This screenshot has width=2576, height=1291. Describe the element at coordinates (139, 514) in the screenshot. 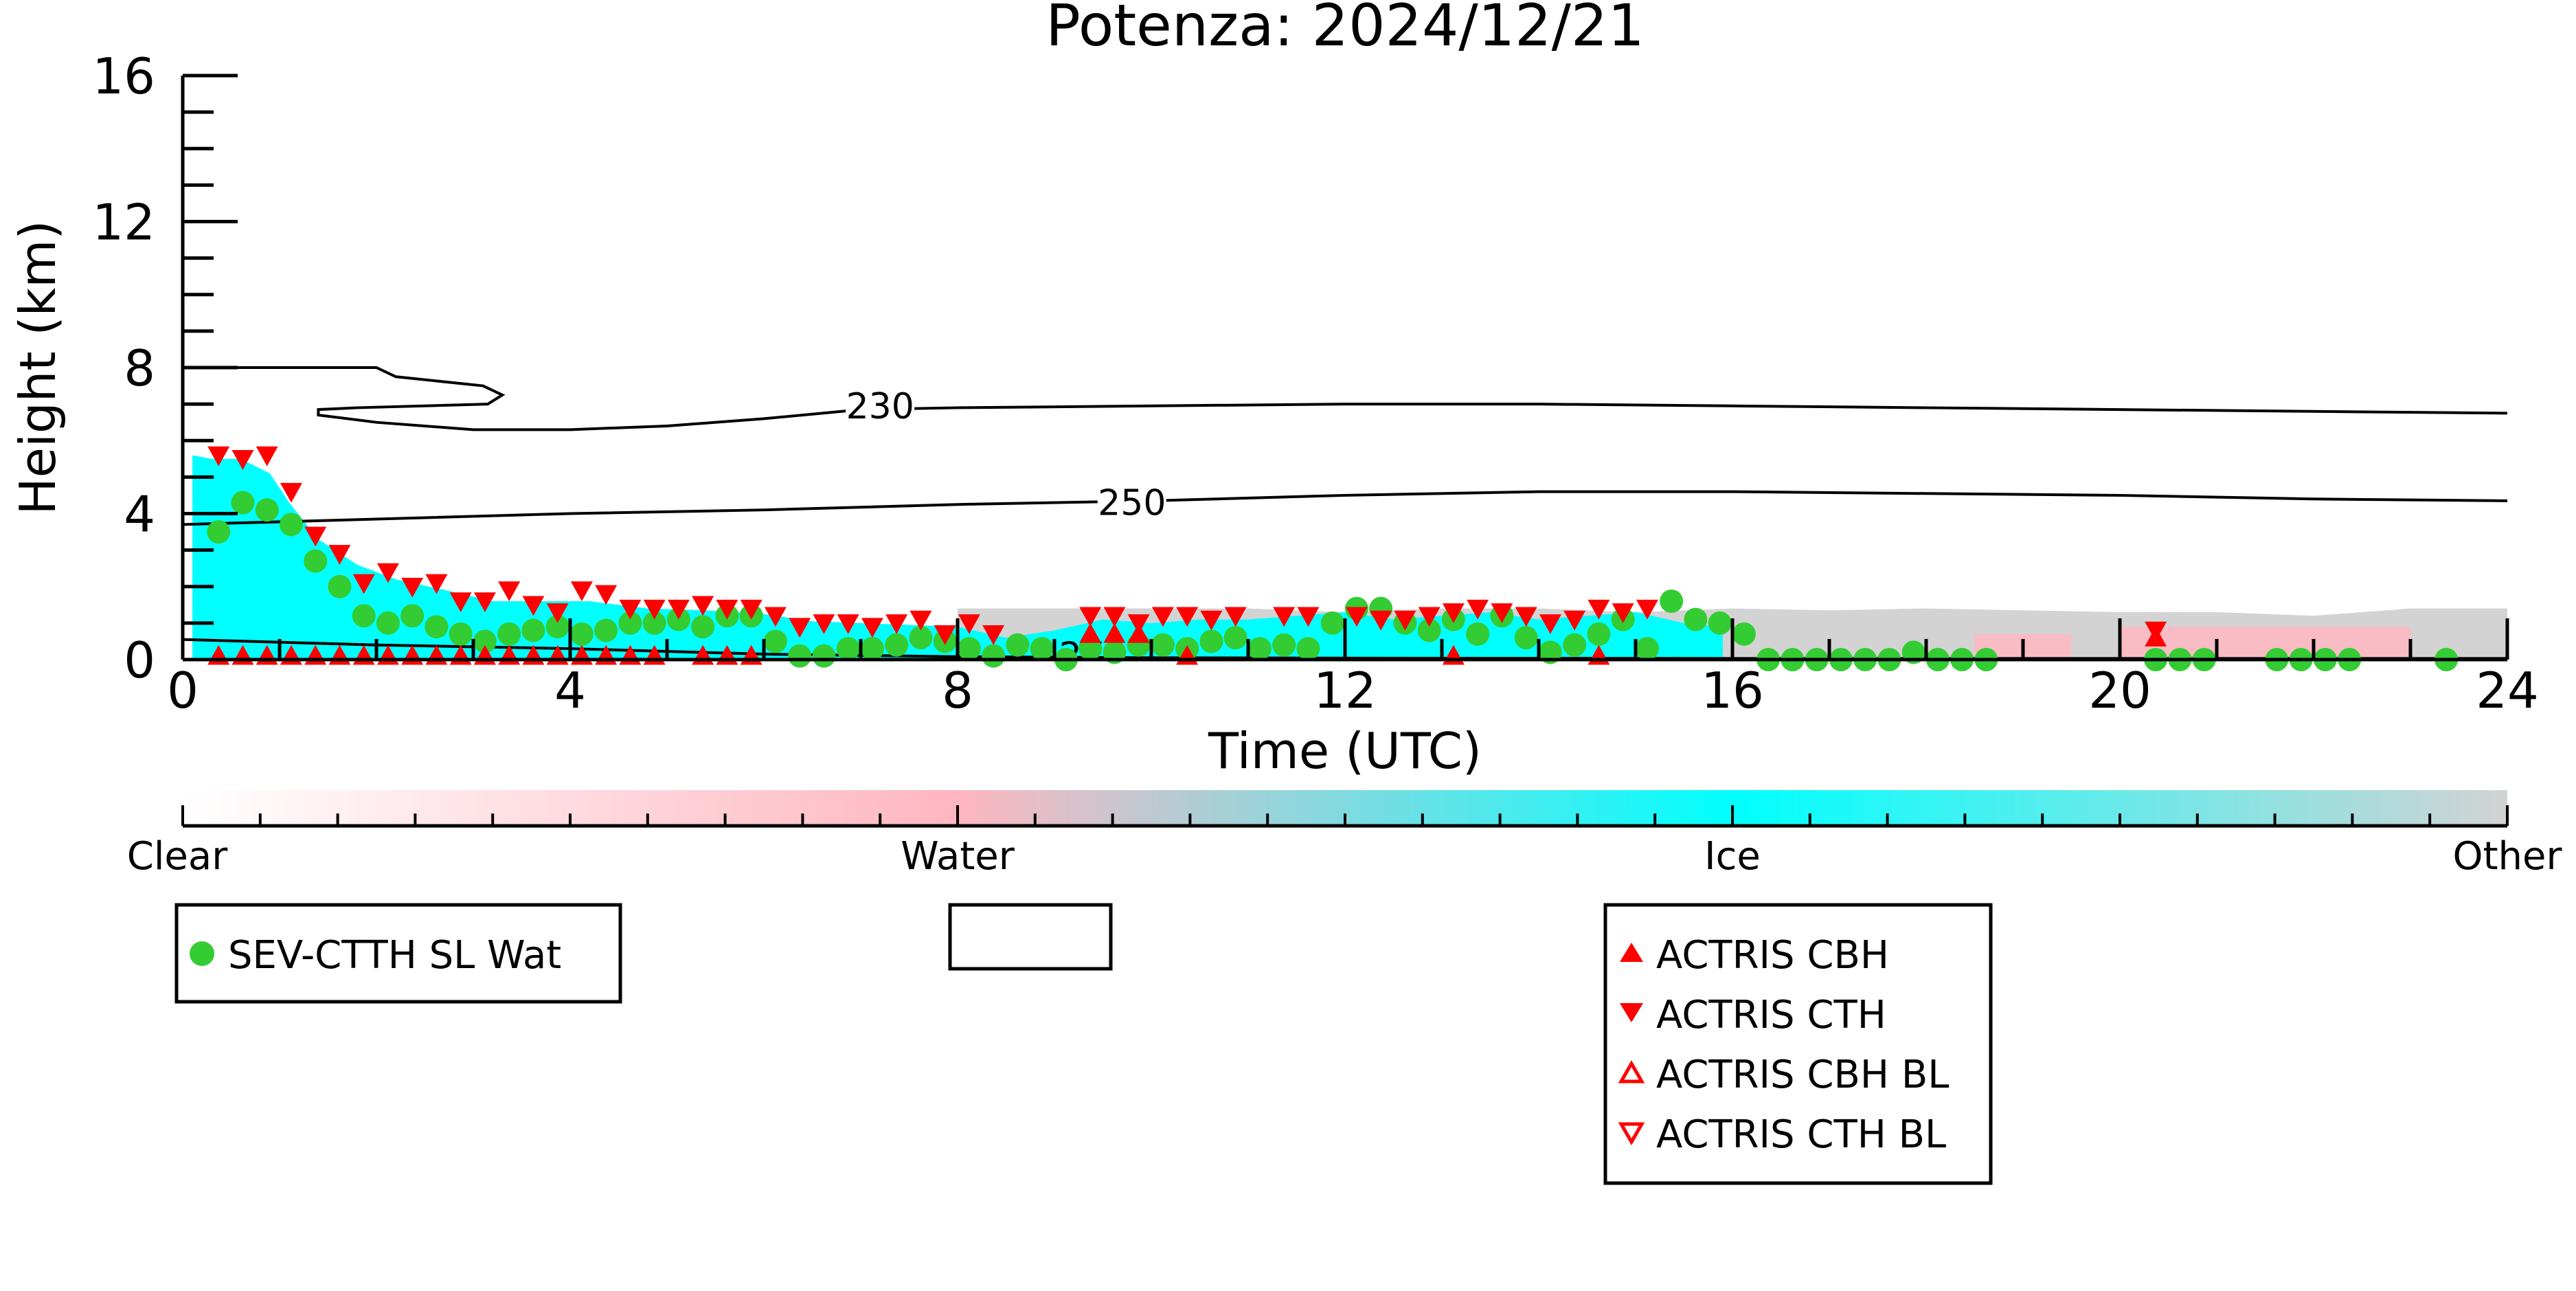

I see `y-tick-label: 4` at that location.